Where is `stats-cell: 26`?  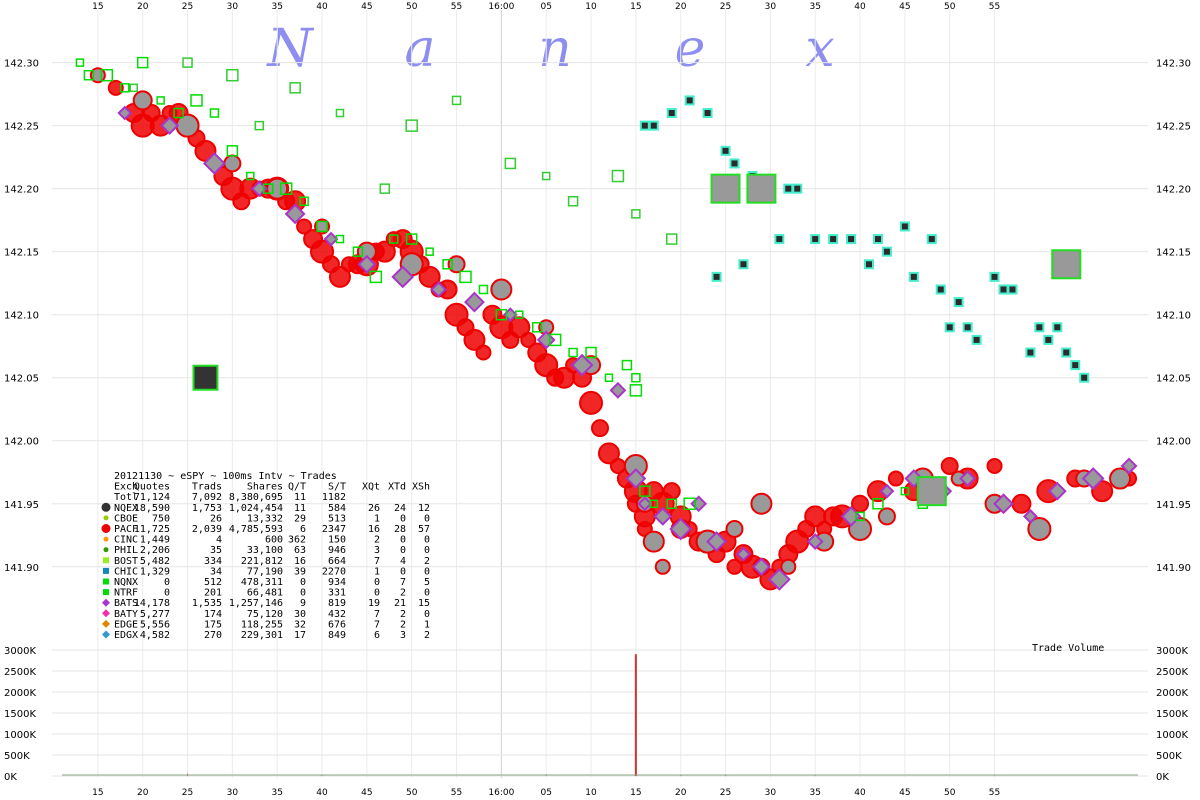
stats-cell: 26 is located at coordinates (216, 518).